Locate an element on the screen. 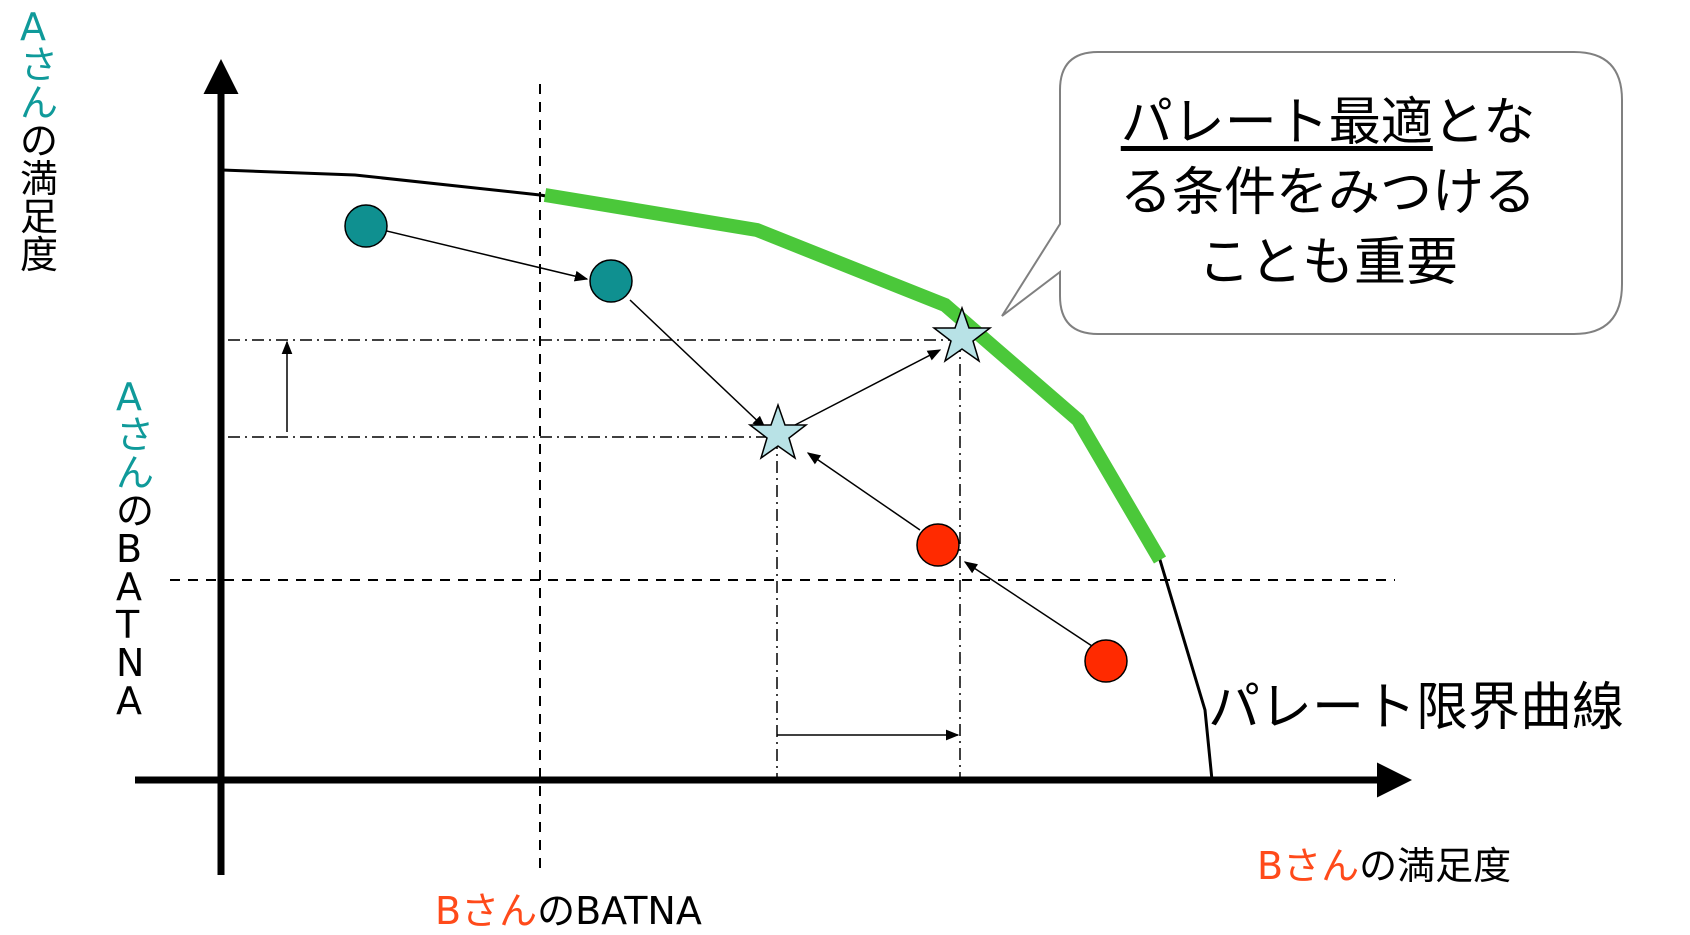 The height and width of the screenshot is (935, 1690). x-axis-label: Bさんの満足度 is located at coordinates (1384, 862).